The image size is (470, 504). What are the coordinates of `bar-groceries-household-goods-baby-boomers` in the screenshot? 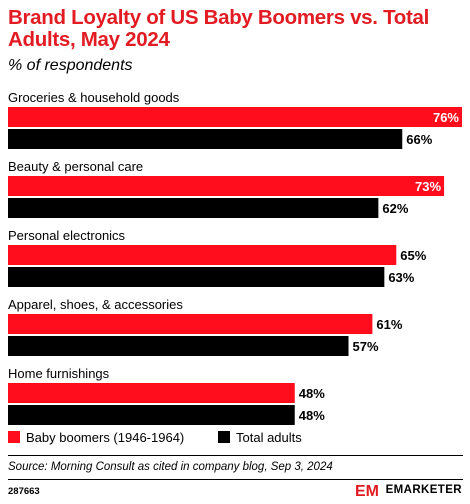 It's located at (235, 117).